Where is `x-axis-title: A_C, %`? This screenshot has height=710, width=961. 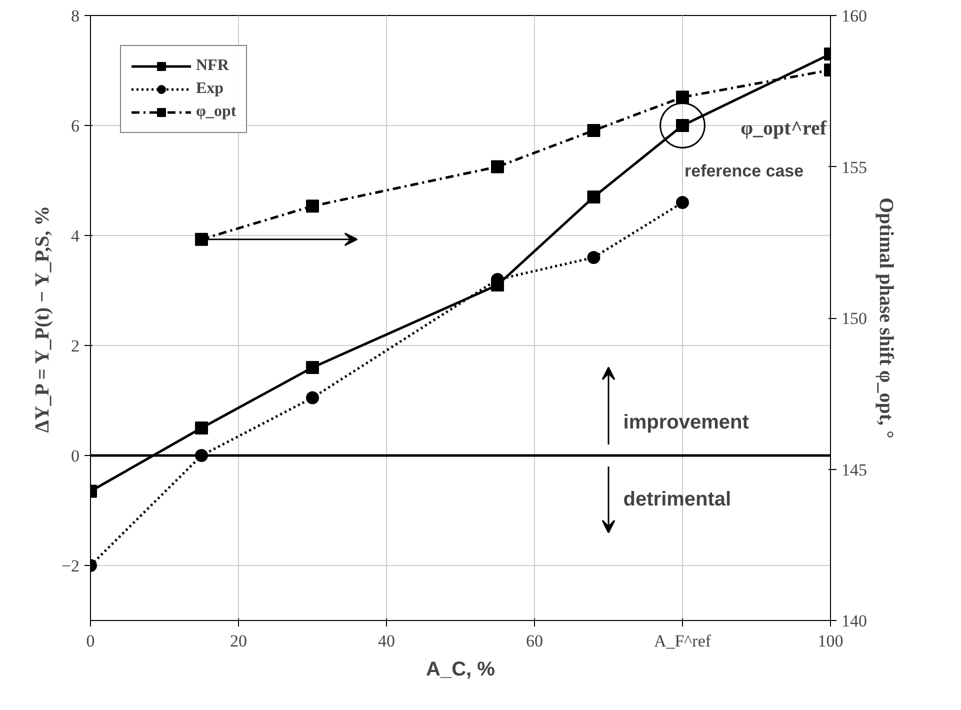 x-axis-title: A_C, % is located at coordinates (461, 669).